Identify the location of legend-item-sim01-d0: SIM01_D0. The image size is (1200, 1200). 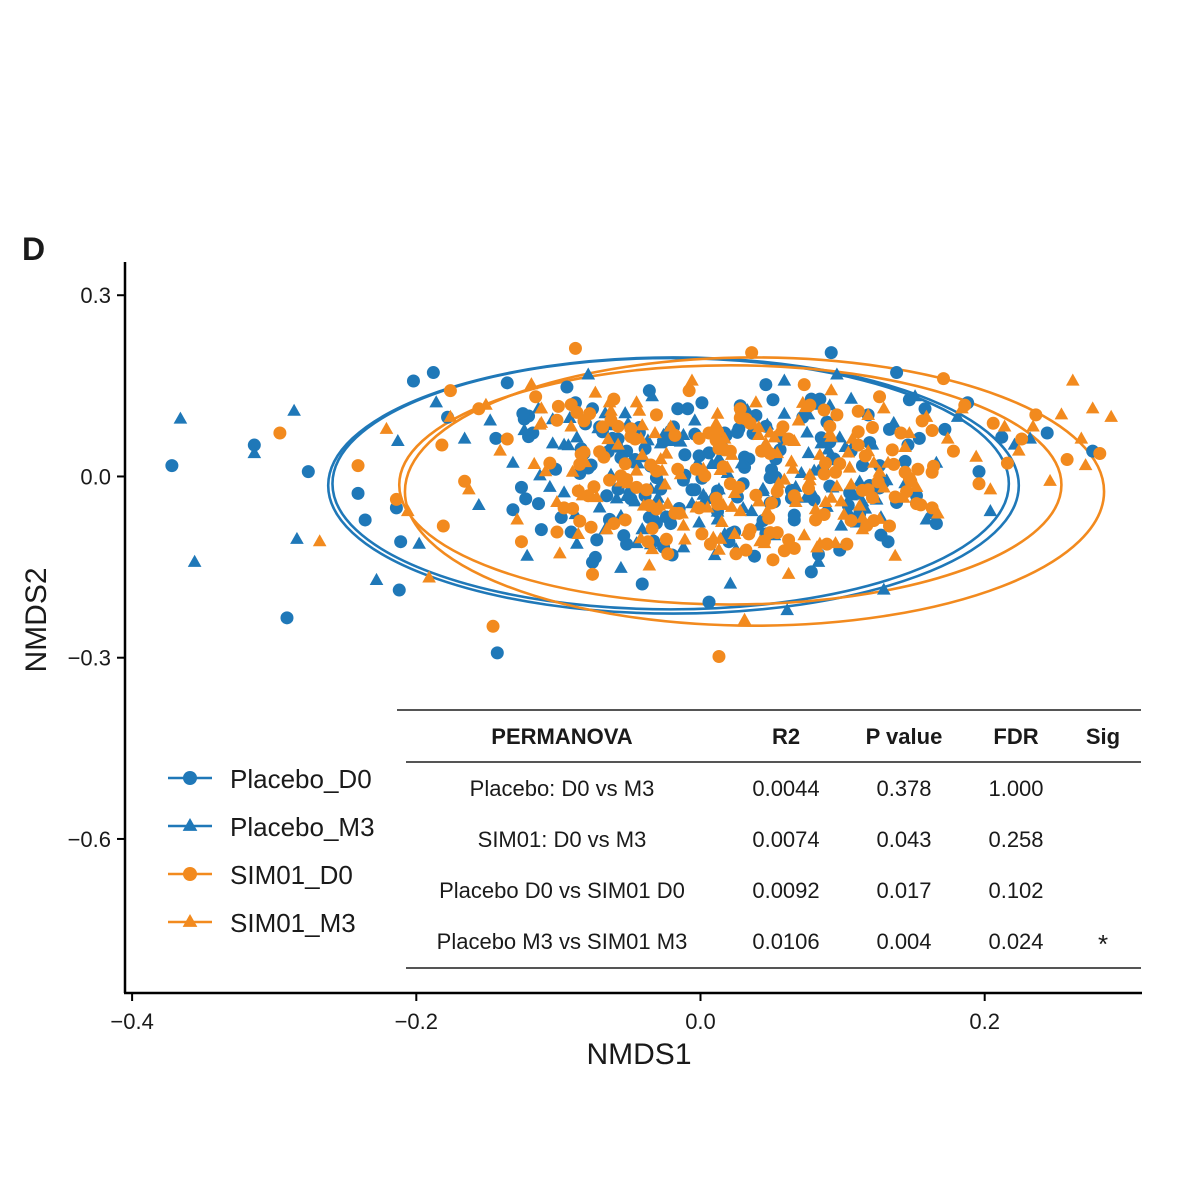
(260, 875).